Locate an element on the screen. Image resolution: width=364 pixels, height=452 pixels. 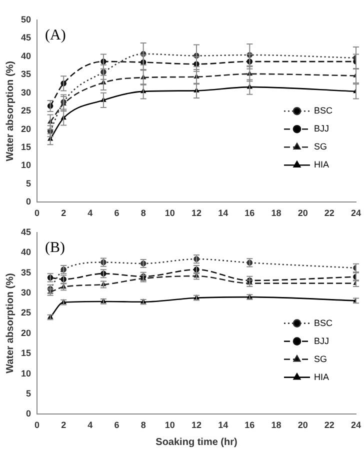
y-tick-label: 50 is located at coordinates (26, 19).